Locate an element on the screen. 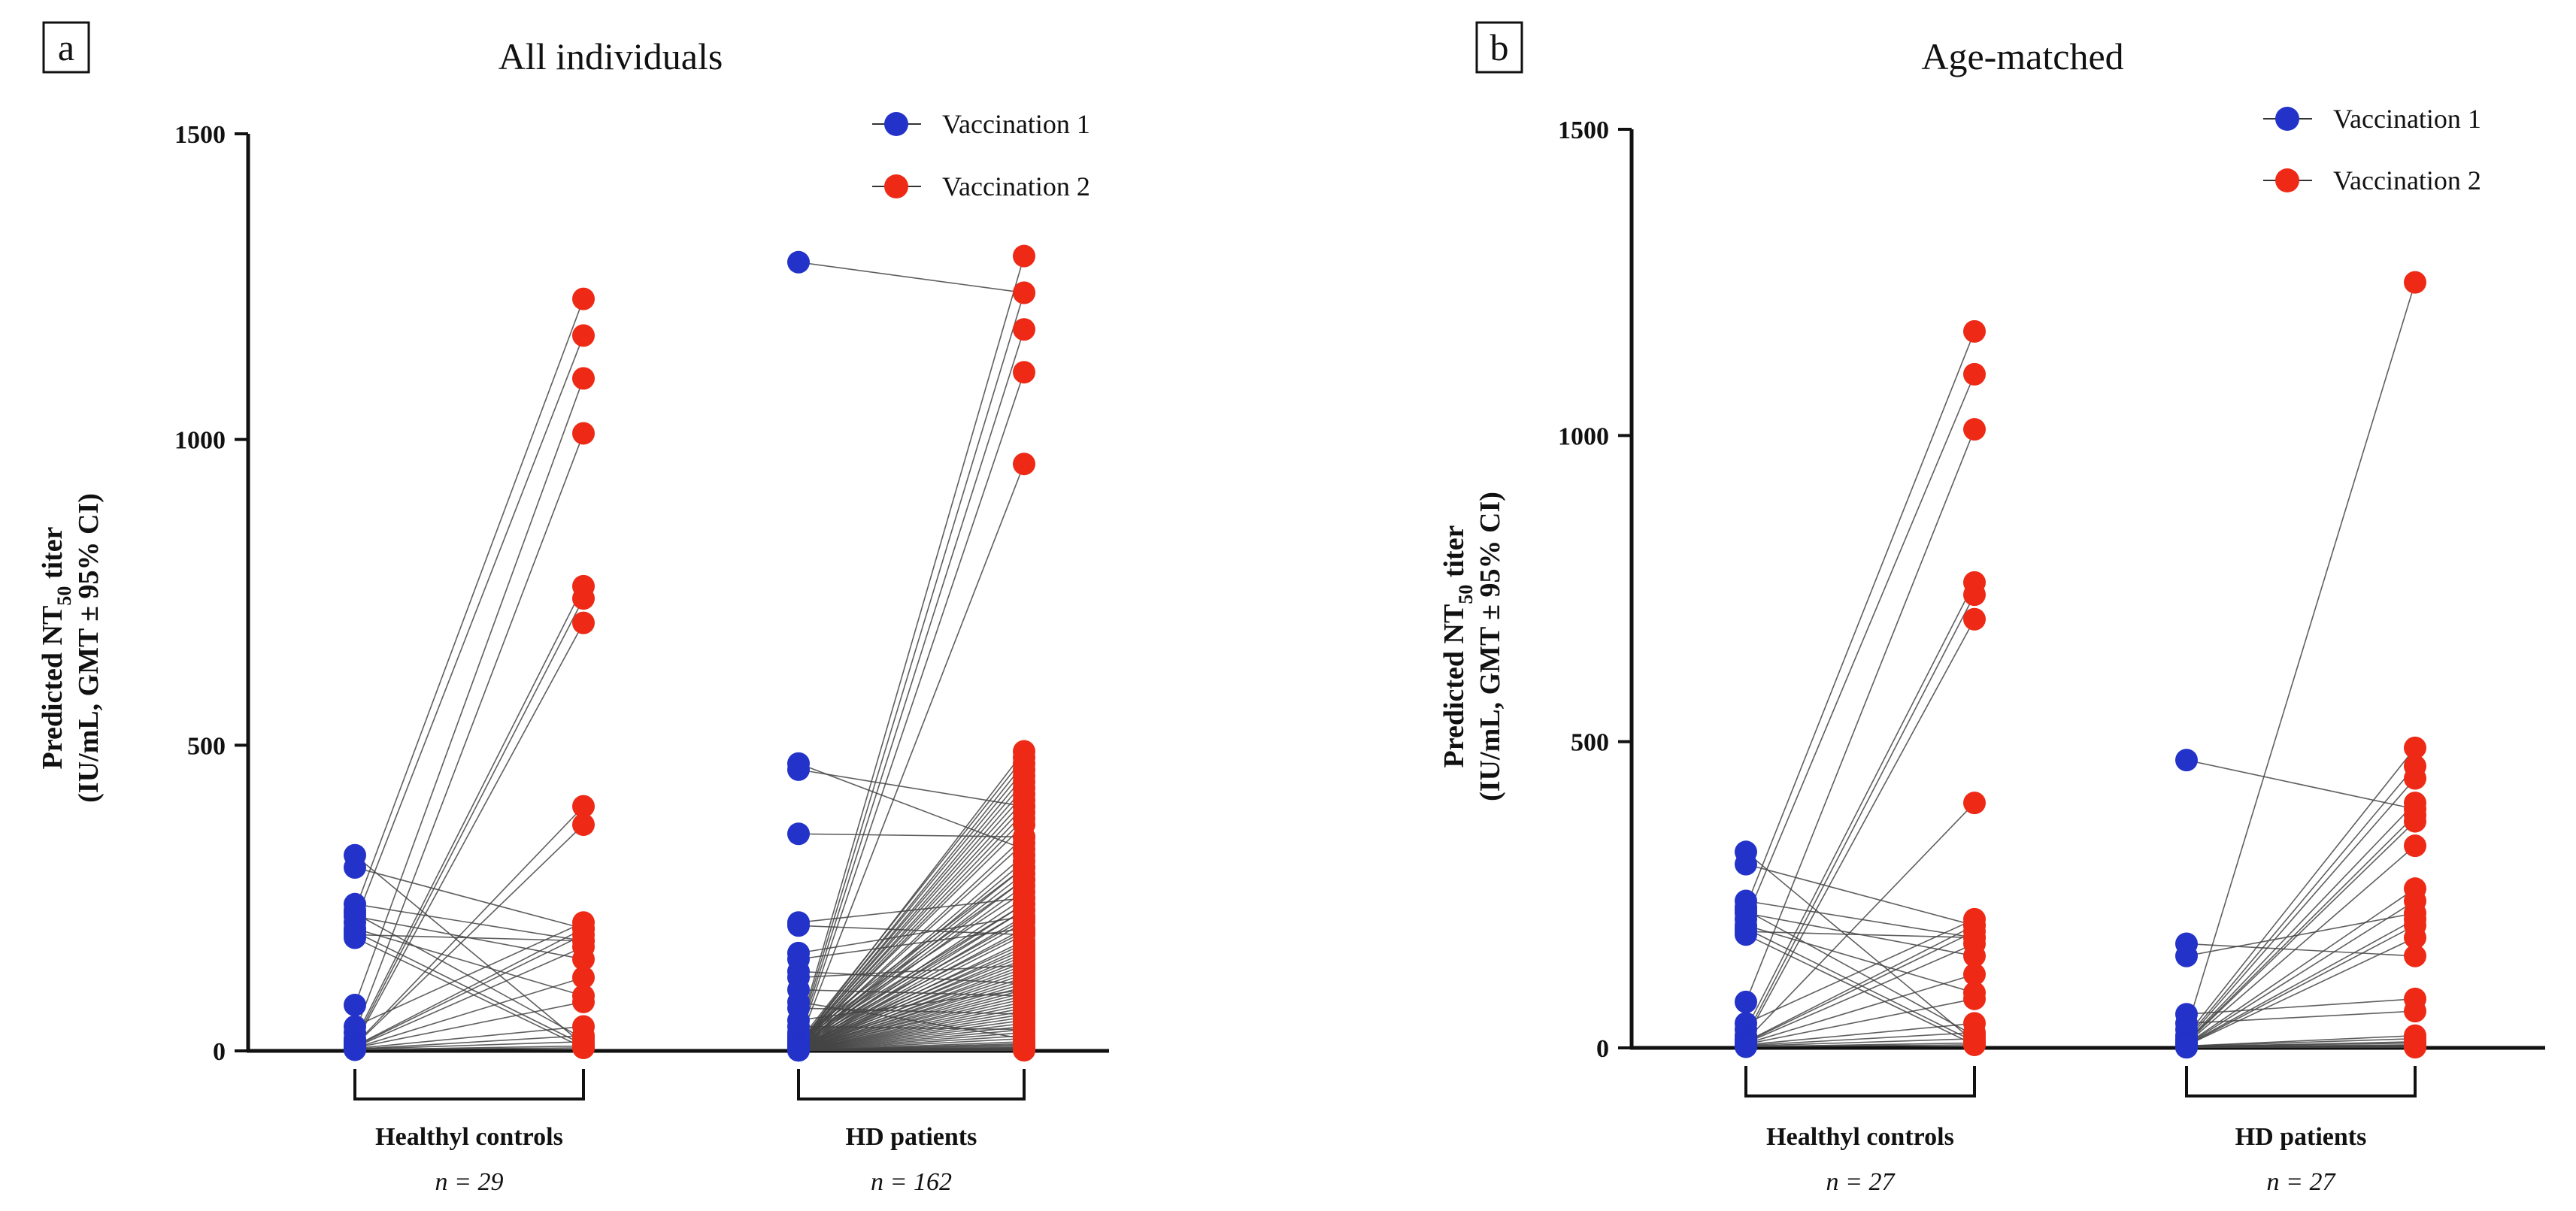 The width and height of the screenshot is (2576, 1211). panel-b-y-axis-label-line2: (IU/mL, GMT ± 95% CI) is located at coordinates (1490, 646).